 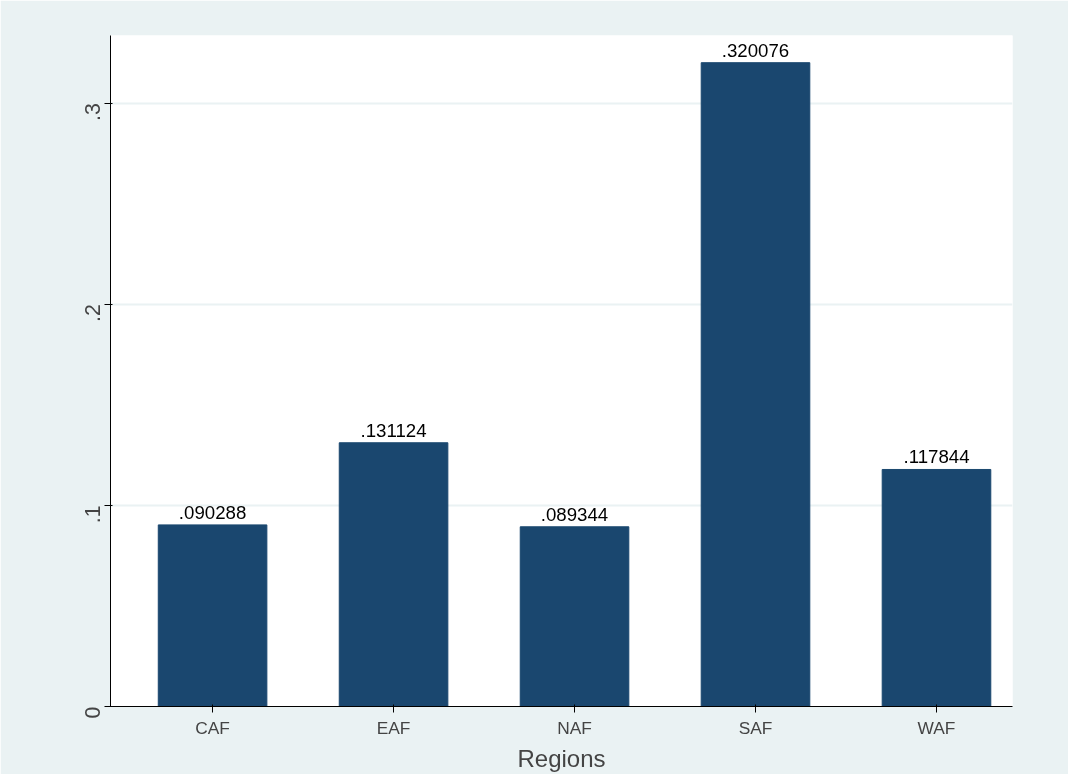 I want to click on x-tick-label: EAF, so click(x=393, y=727).